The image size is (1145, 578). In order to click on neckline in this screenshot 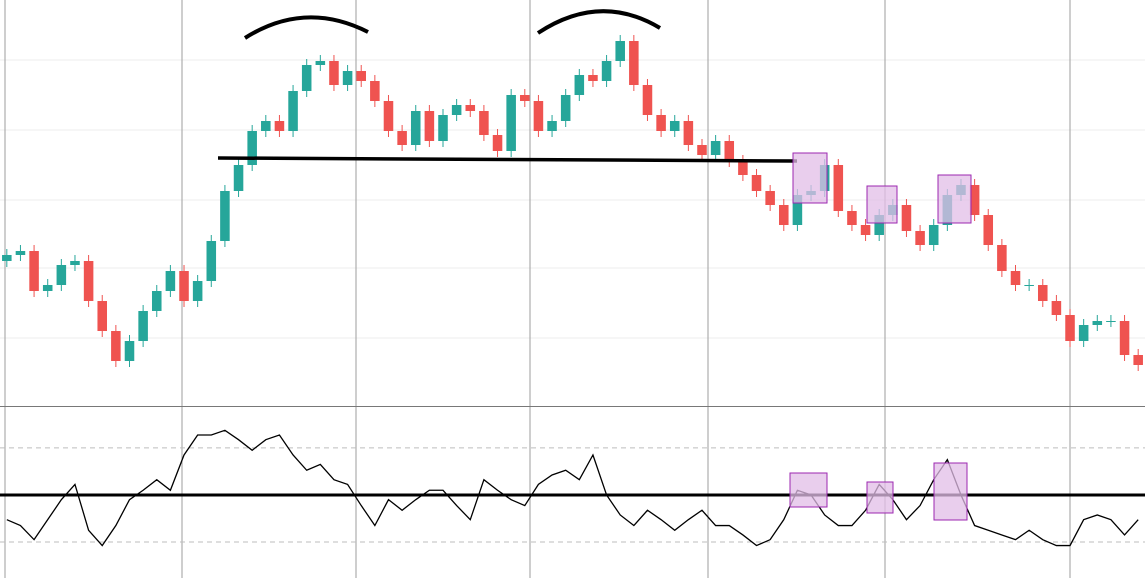, I will do `click(507, 159)`.